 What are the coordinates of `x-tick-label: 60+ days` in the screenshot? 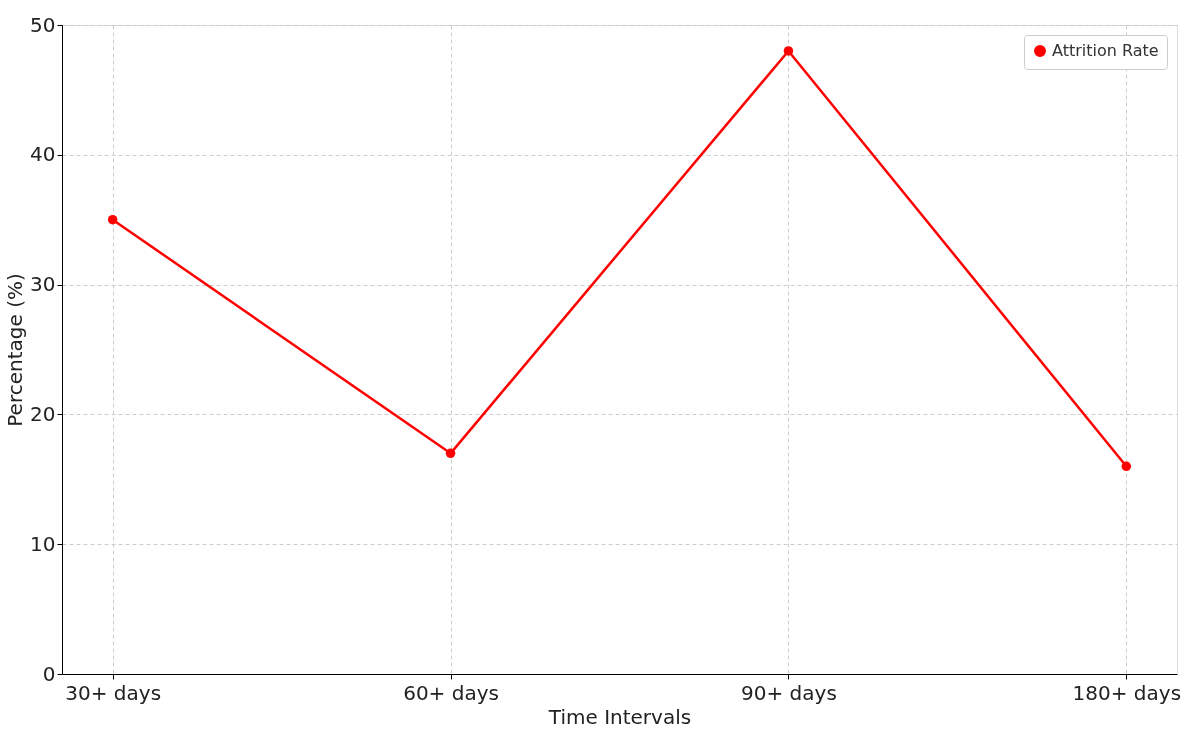 It's located at (451, 692).